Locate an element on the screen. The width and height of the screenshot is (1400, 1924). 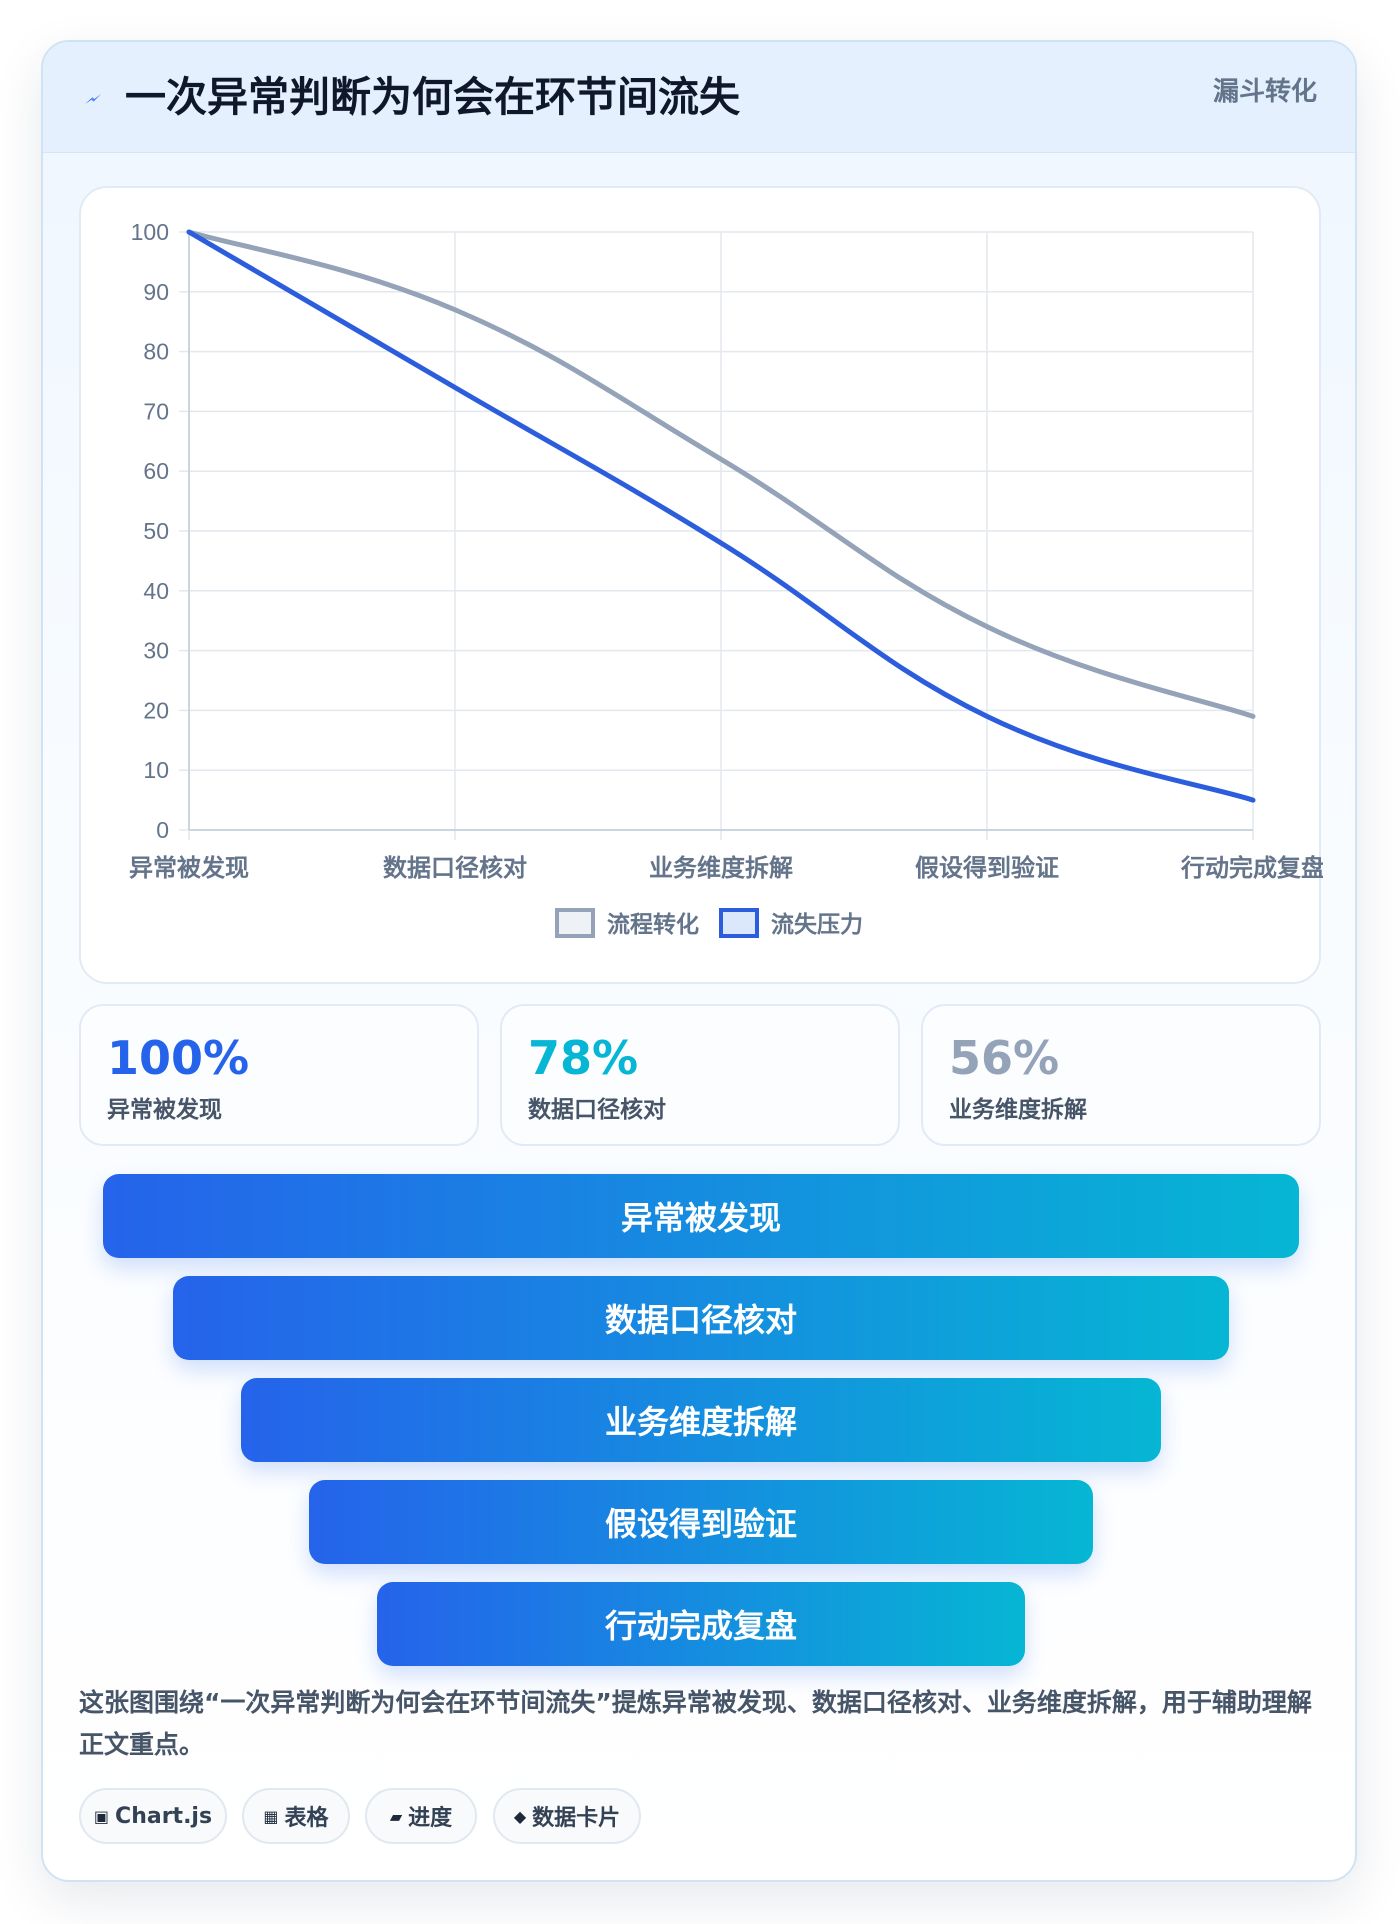
stat-label: 数据口径核对 is located at coordinates (597, 1110).